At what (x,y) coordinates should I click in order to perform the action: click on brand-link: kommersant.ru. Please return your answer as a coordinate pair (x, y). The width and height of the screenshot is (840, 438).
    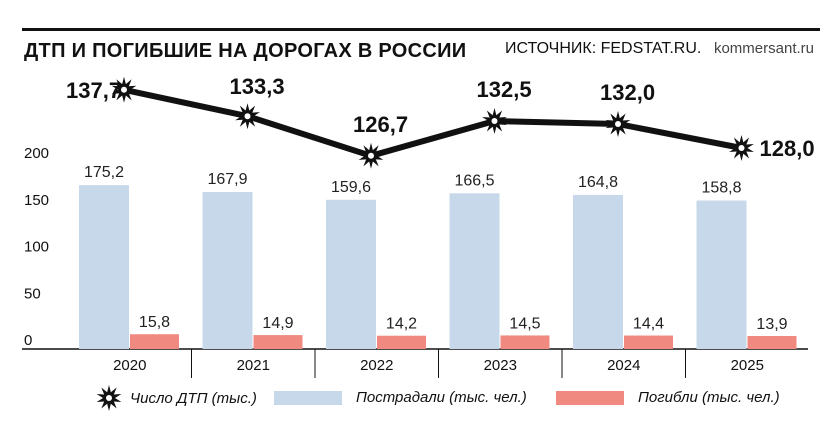
    Looking at the image, I should click on (763, 48).